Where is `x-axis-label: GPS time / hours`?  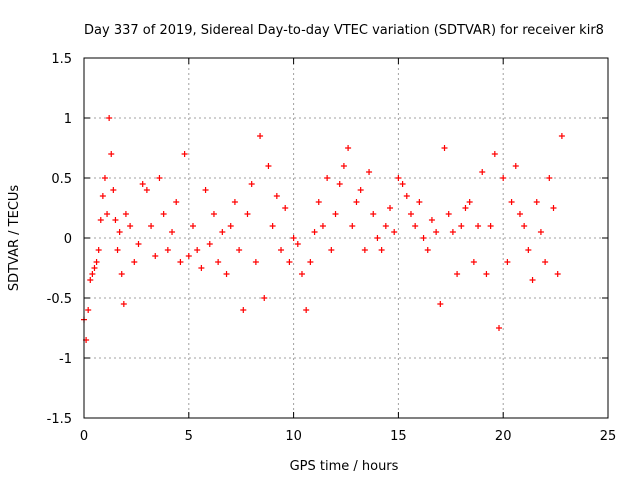
x-axis-label: GPS time / hours is located at coordinates (344, 466).